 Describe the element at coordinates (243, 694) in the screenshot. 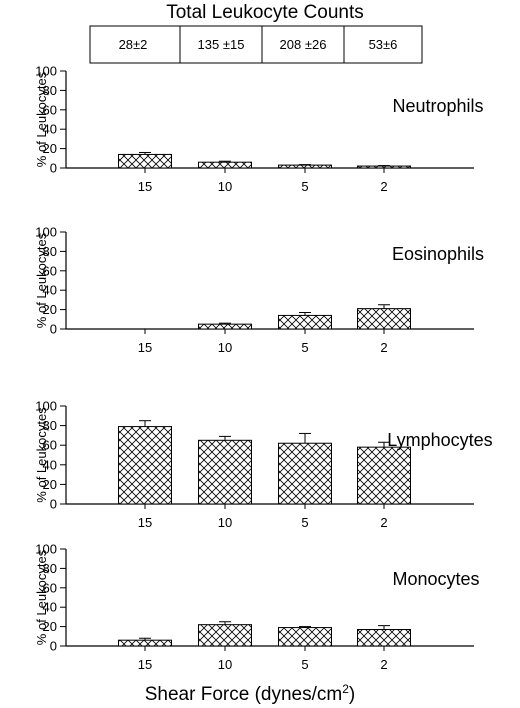

I see `x-axis-label-text: Shear Force (dynes/cm` at that location.